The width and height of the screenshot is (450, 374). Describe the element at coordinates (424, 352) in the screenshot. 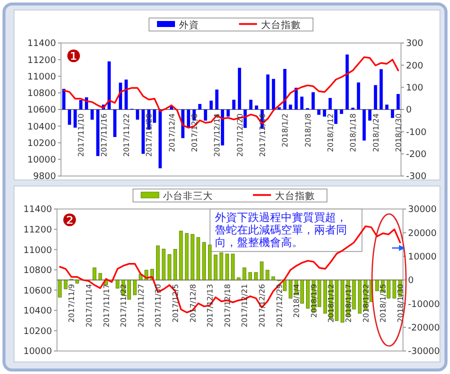

I see `y2-tick-label: -30000` at that location.